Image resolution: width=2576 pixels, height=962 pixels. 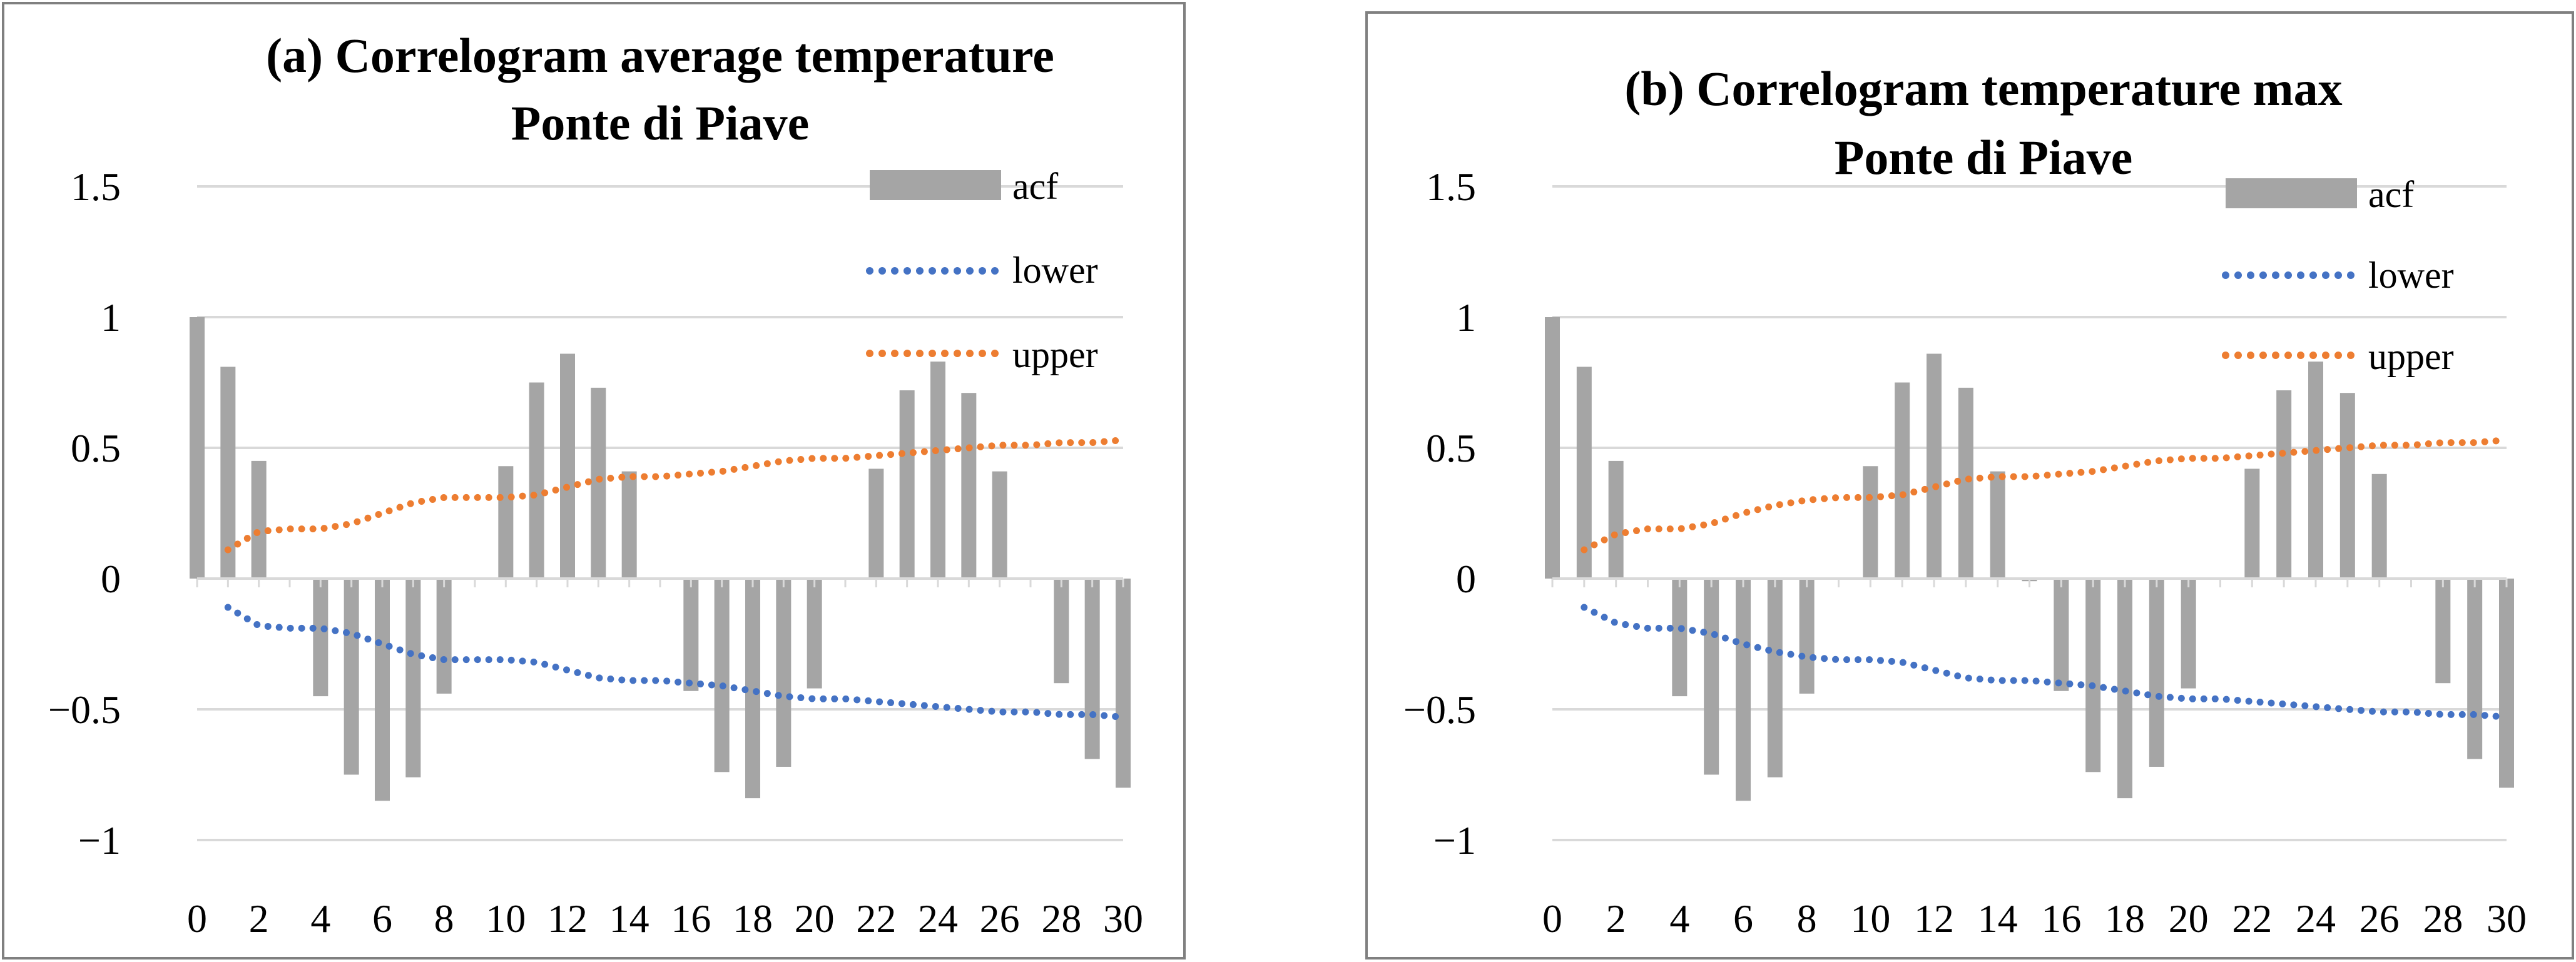 I want to click on panel-b-y-tick-1: 1, so click(x=1466, y=318).